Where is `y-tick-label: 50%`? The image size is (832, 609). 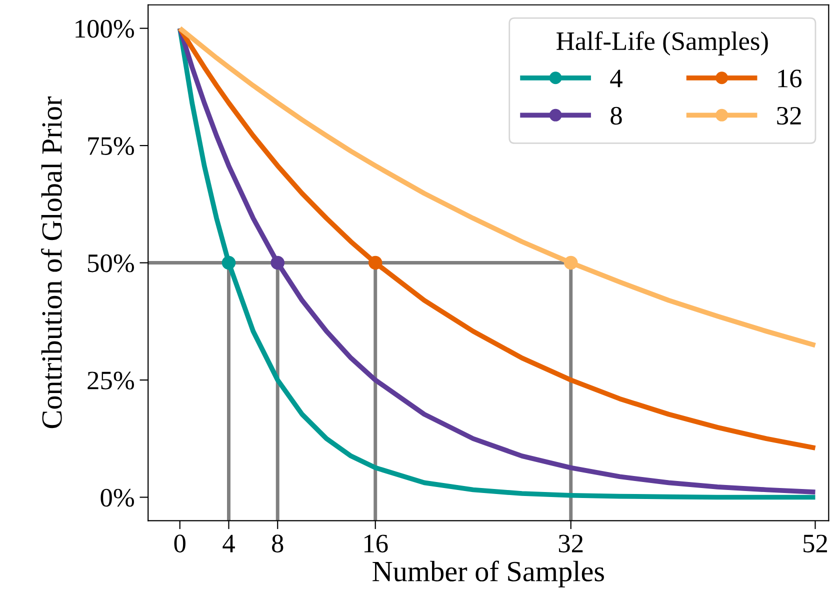
y-tick-label: 50% is located at coordinates (111, 263).